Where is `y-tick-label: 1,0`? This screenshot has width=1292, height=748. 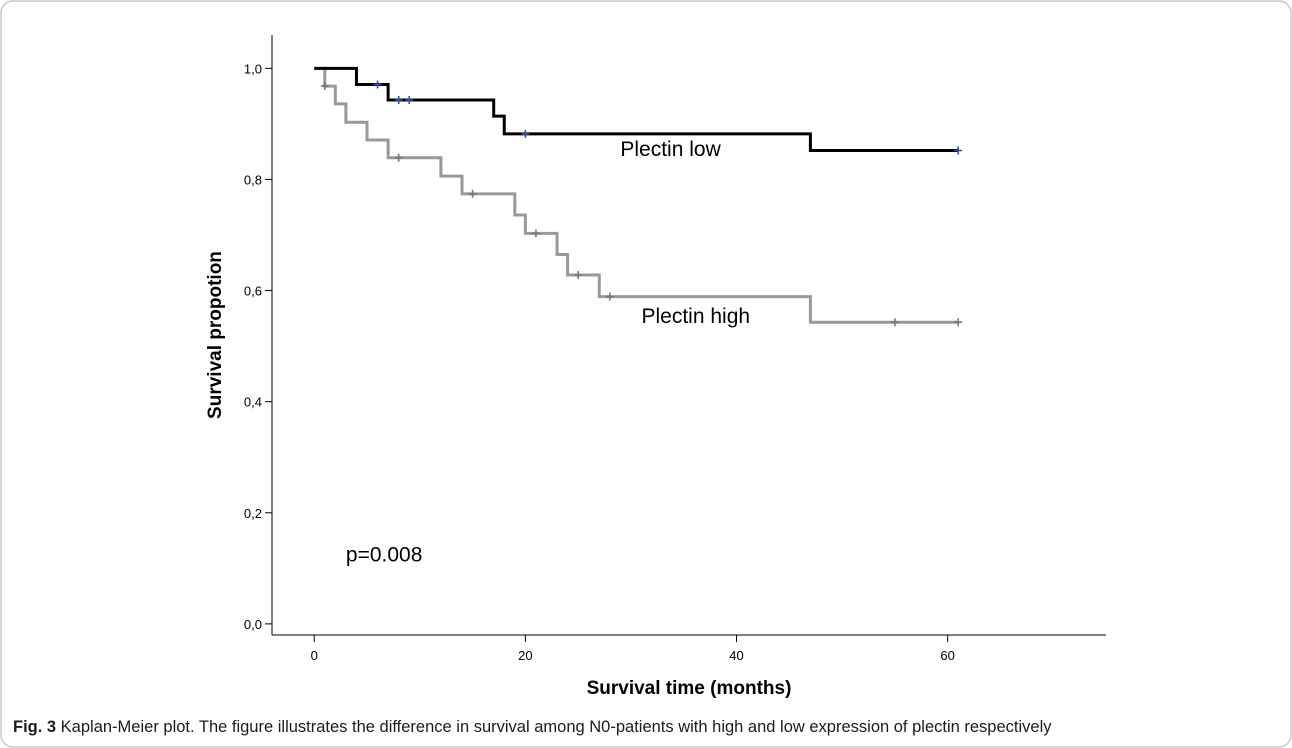
y-tick-label: 1,0 is located at coordinates (253, 68).